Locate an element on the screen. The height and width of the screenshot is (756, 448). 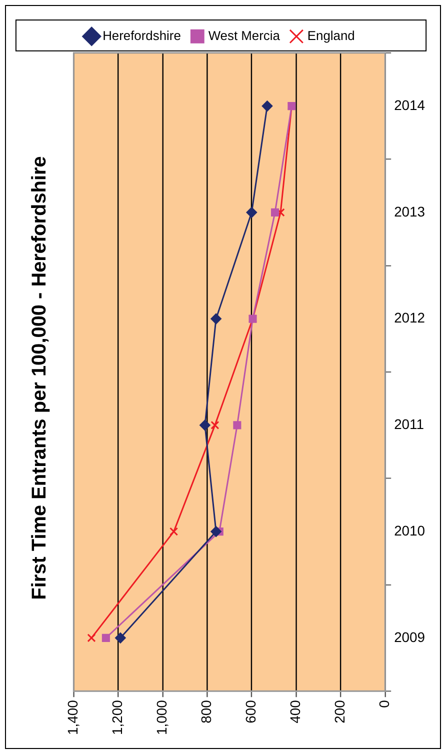
legend-label: West Mercia is located at coordinates (244, 35).